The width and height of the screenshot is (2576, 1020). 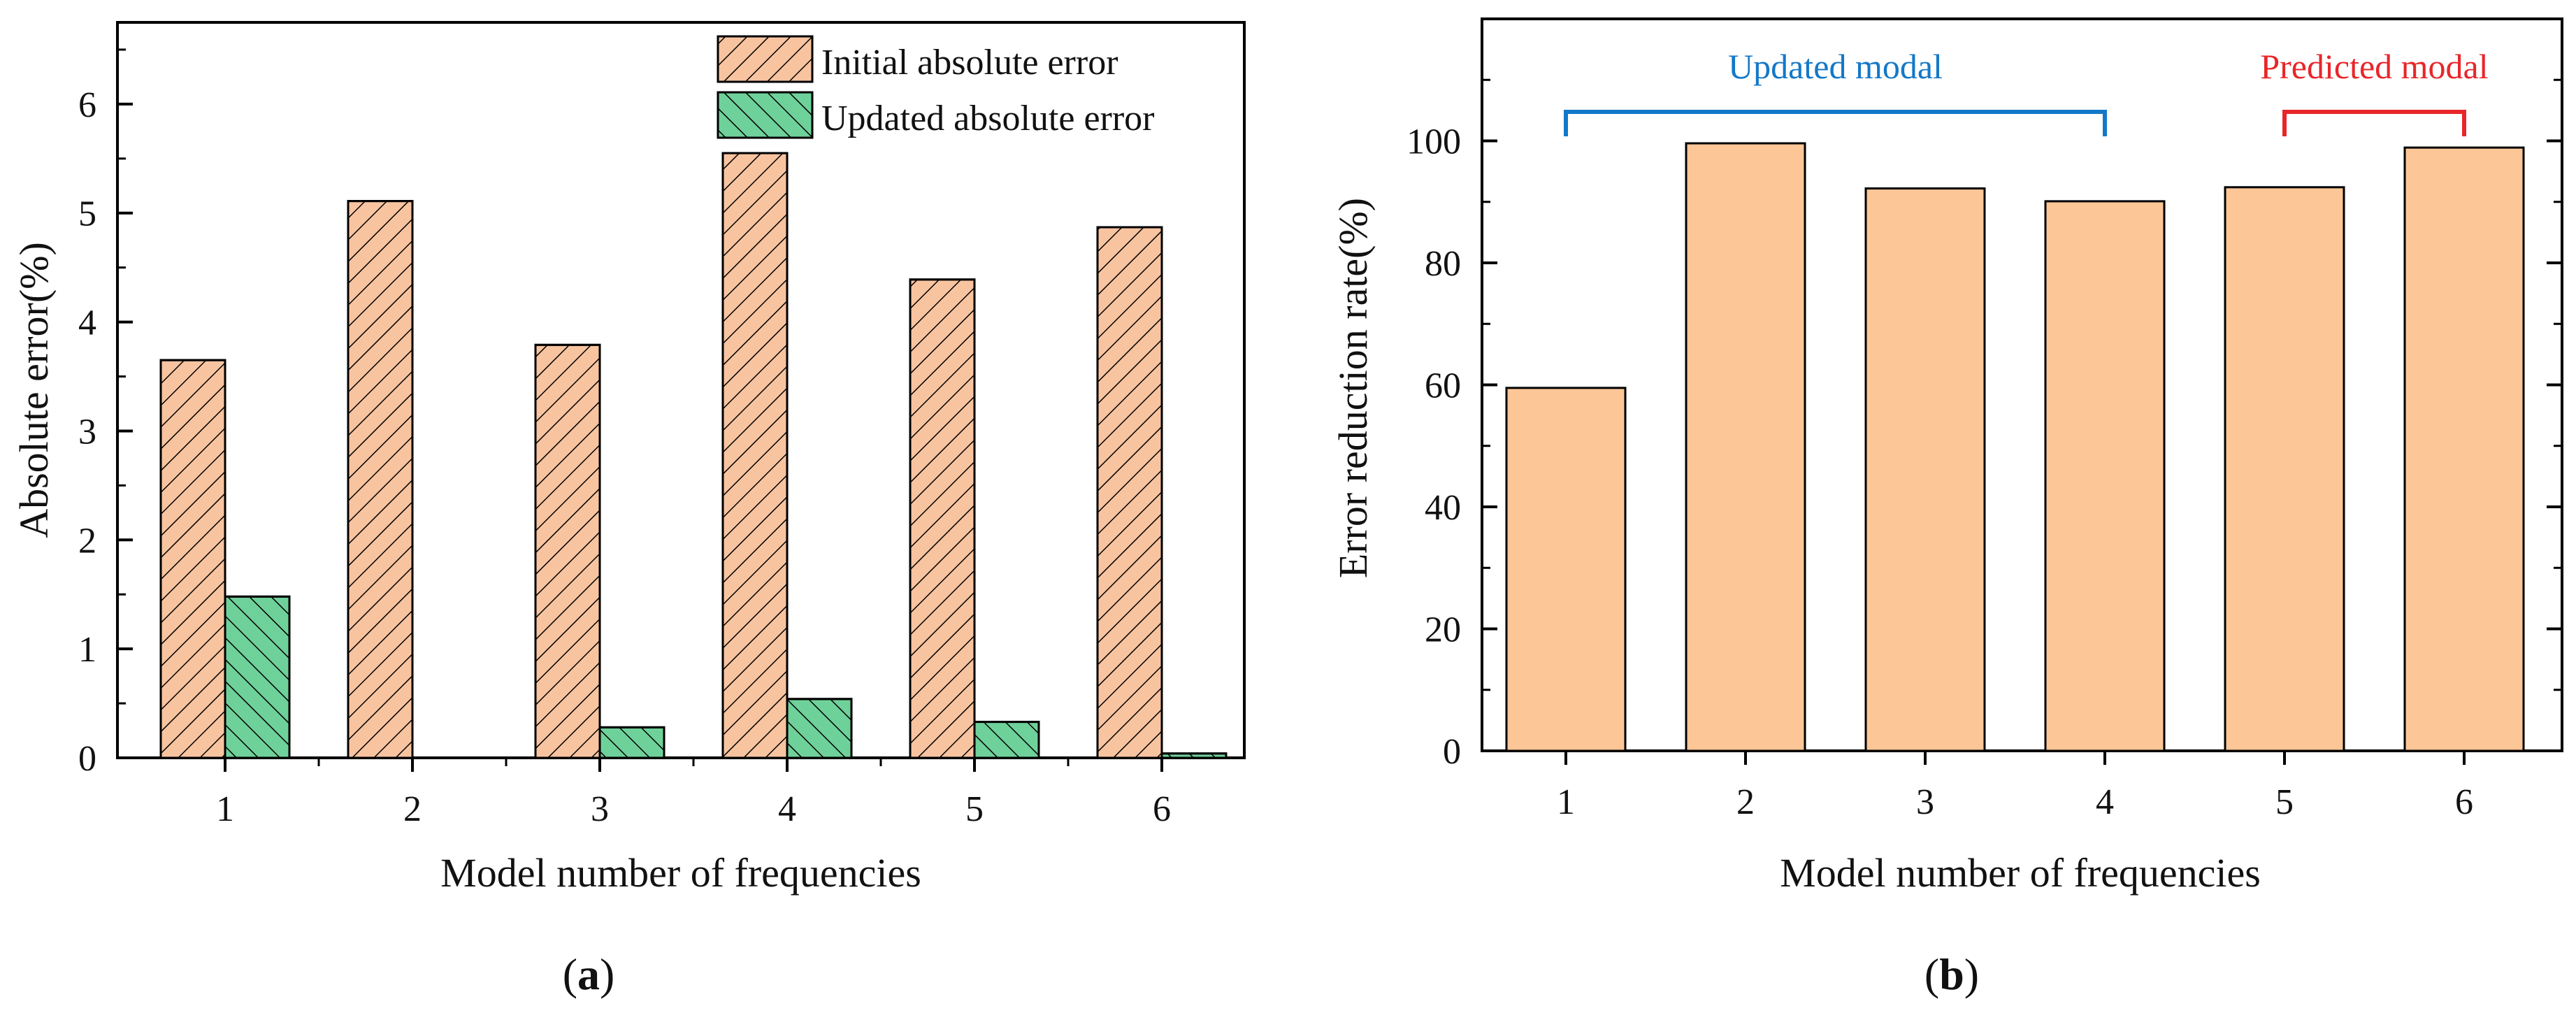 I want to click on x-tick-label-a-2: 2, so click(x=412, y=809).